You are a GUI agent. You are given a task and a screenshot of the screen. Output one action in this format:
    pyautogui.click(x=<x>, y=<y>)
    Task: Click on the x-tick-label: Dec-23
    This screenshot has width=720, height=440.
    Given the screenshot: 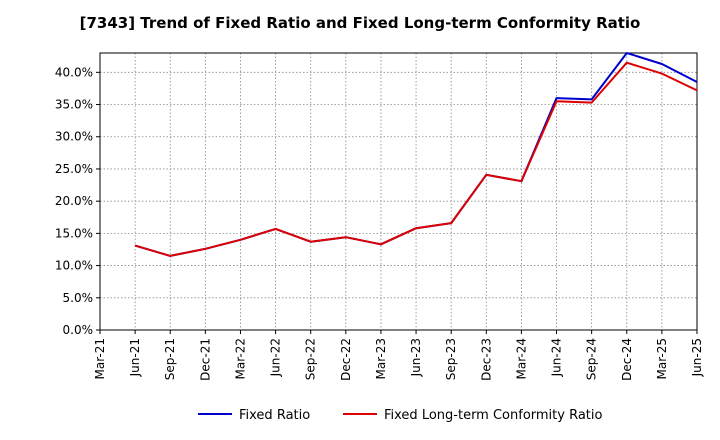 What is the action you would take?
    pyautogui.click(x=486, y=359)
    